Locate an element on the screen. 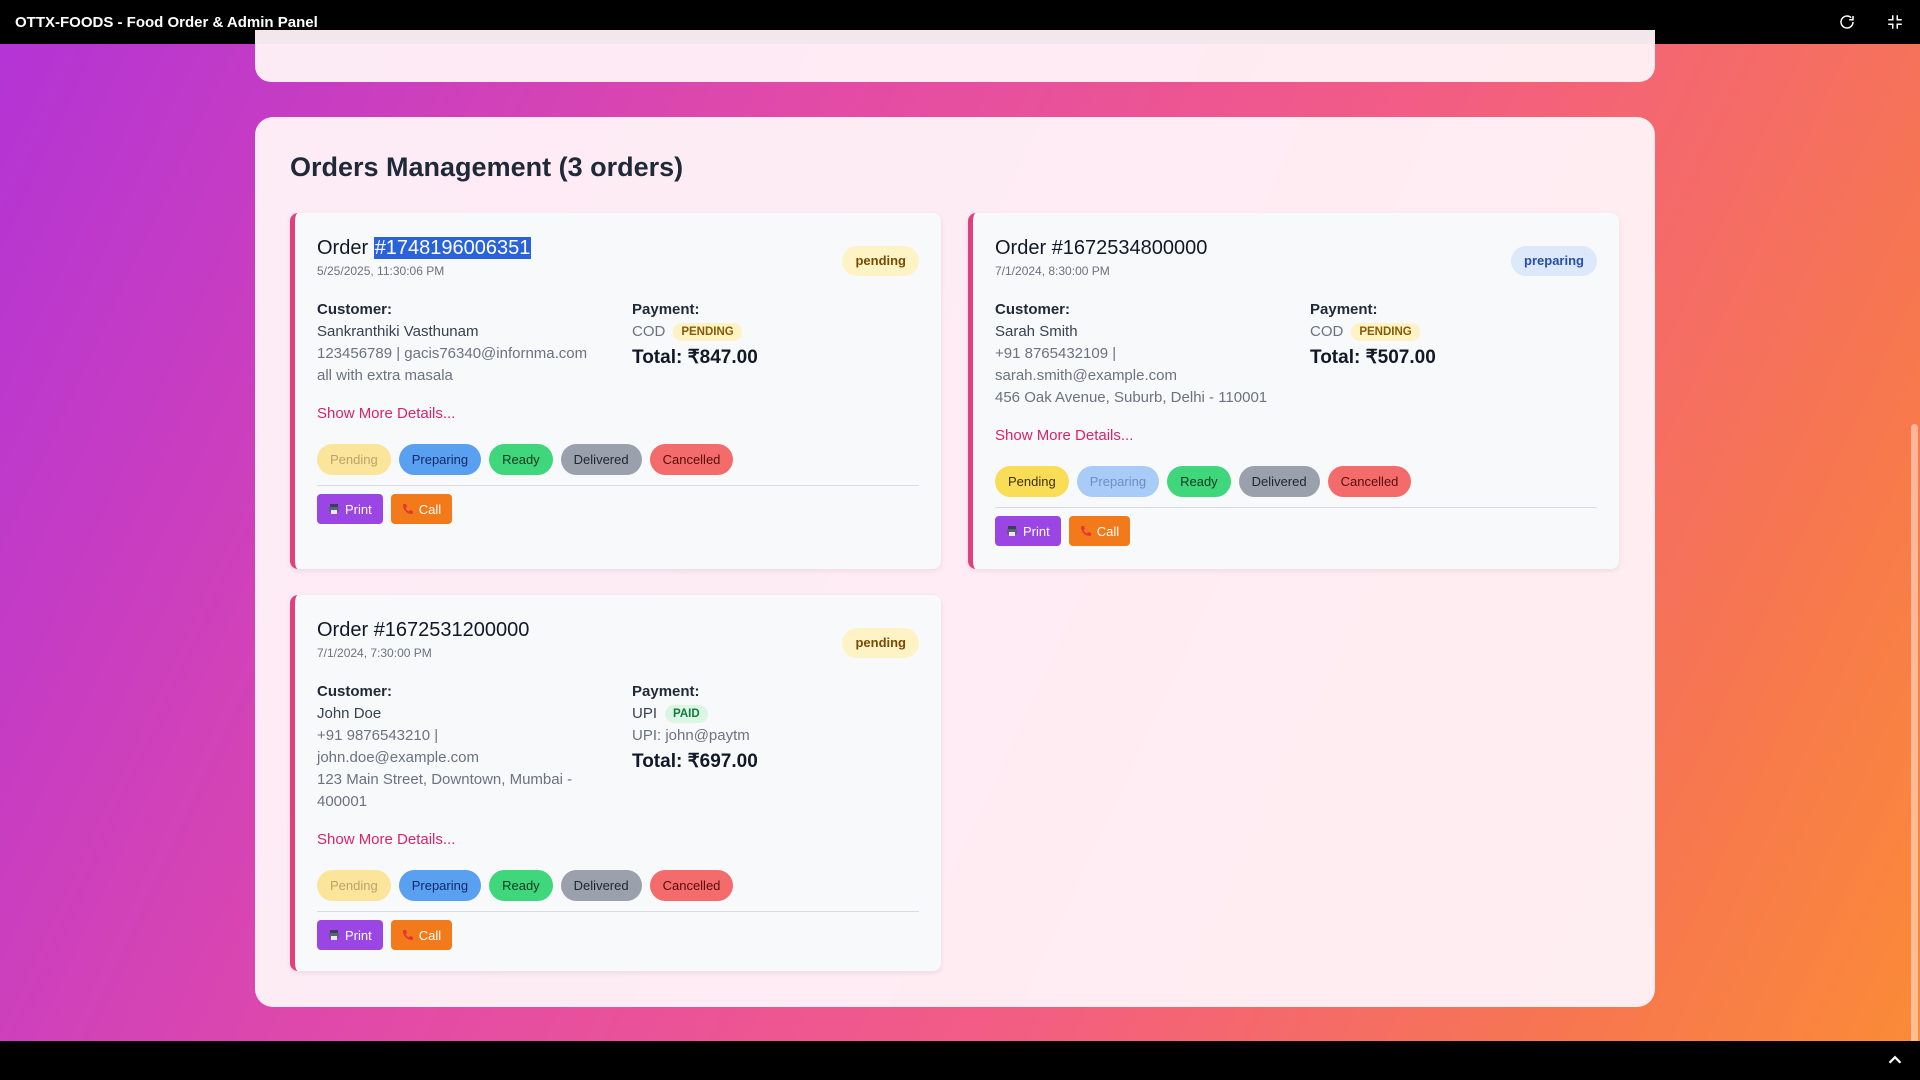 The height and width of the screenshot is (1080, 1920). payment-status-badge: PAID is located at coordinates (686, 714).